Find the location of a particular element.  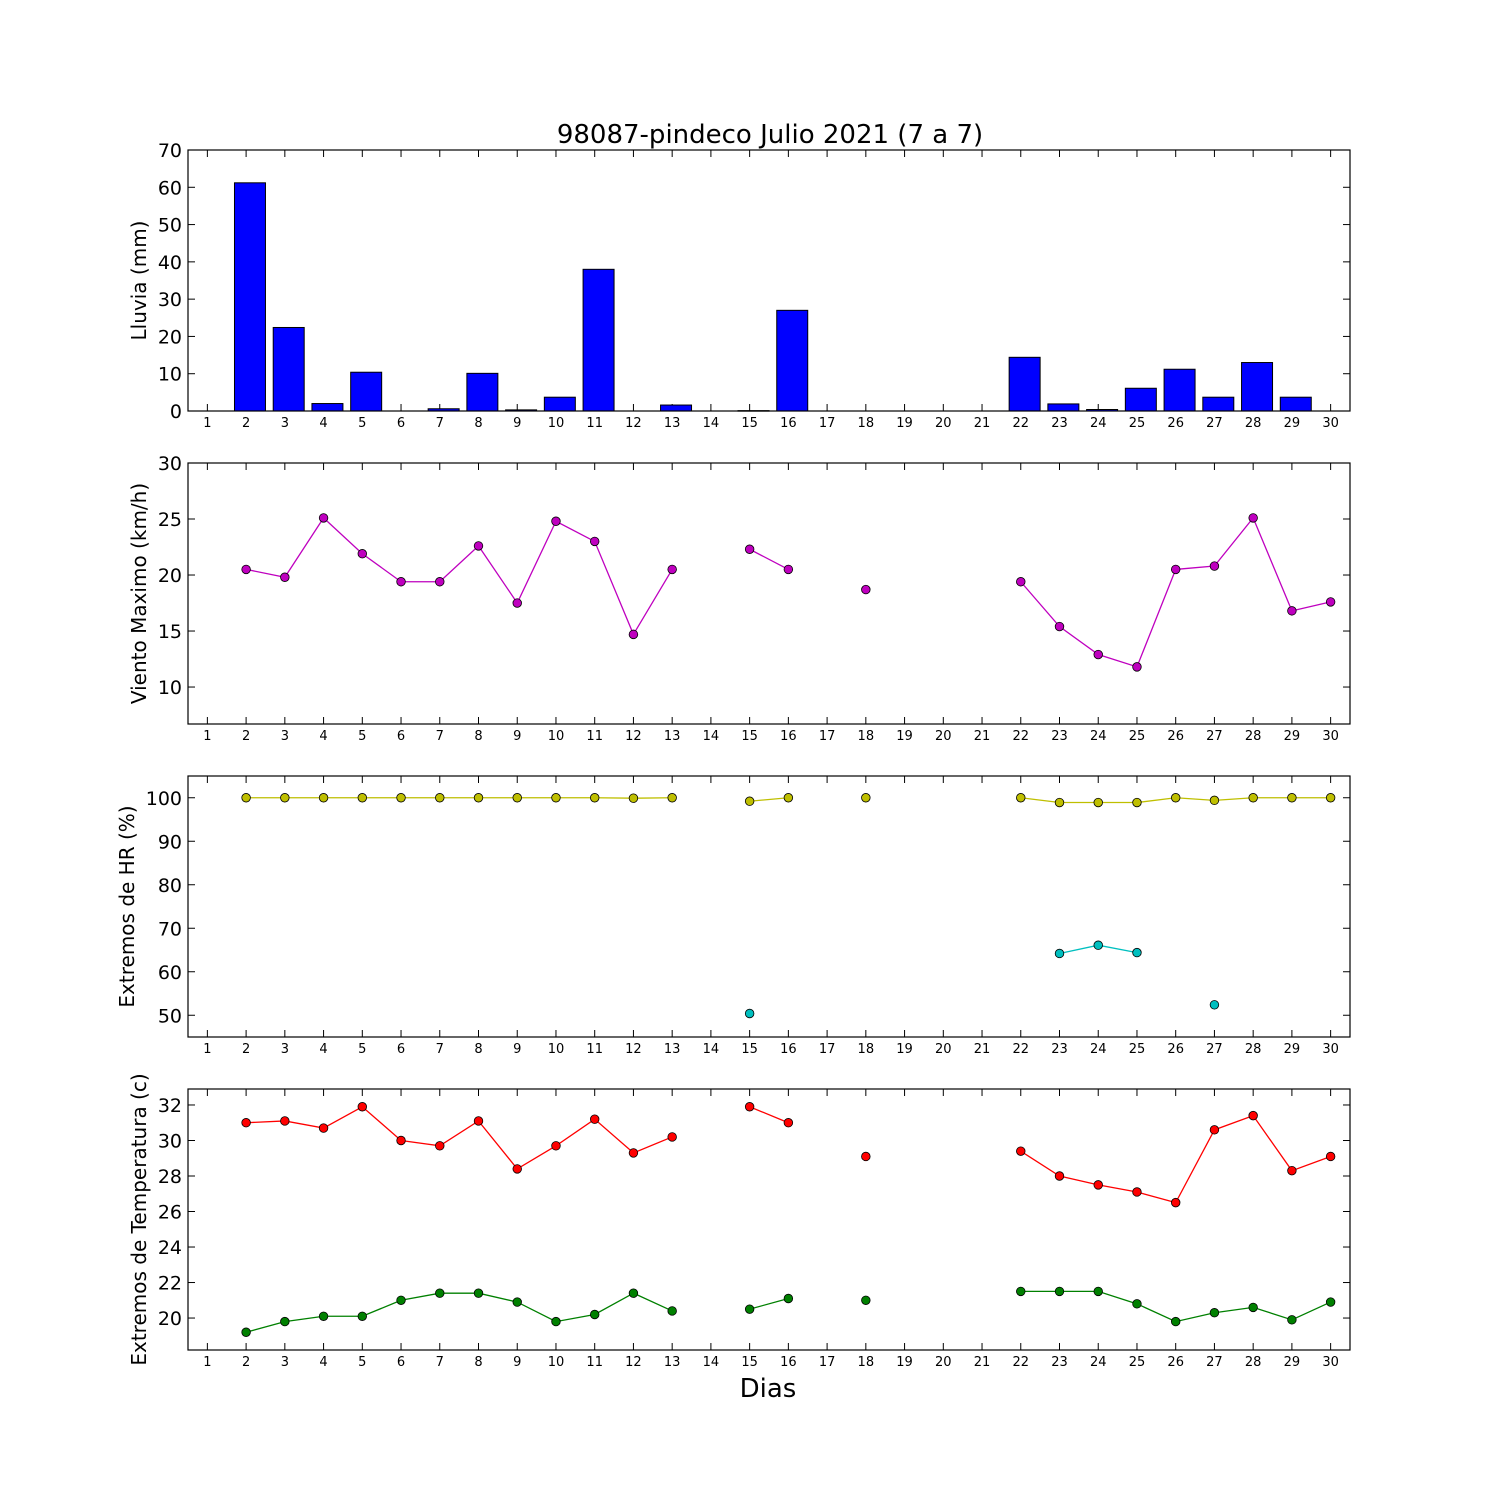

y-tick-label: 40 is located at coordinates (170, 263).